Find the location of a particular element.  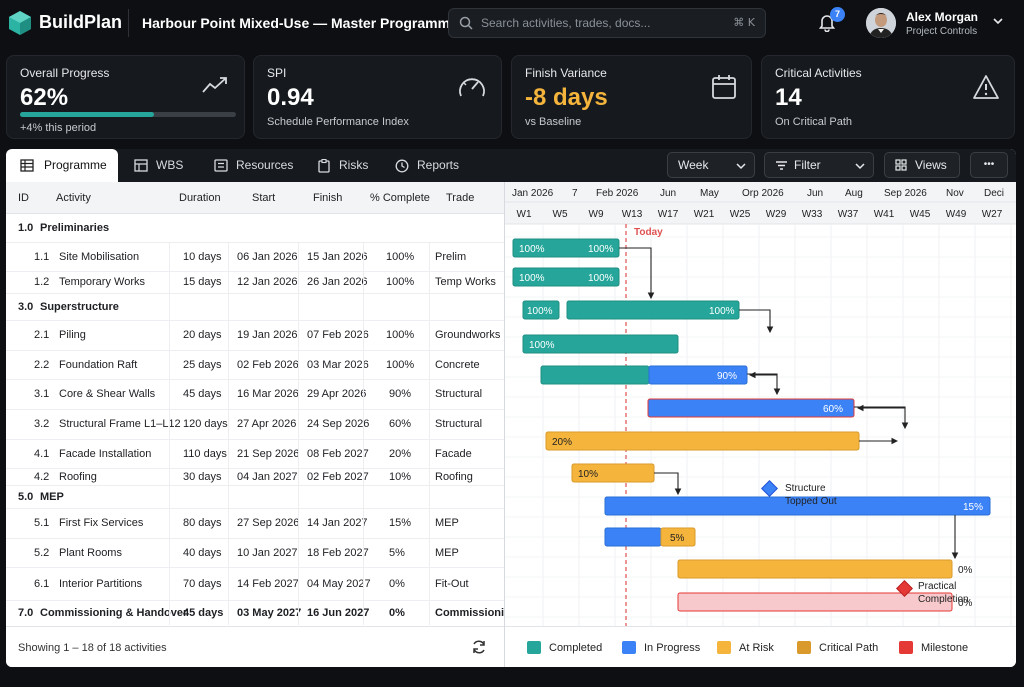

bar-interior-partitions is located at coordinates (815, 569).